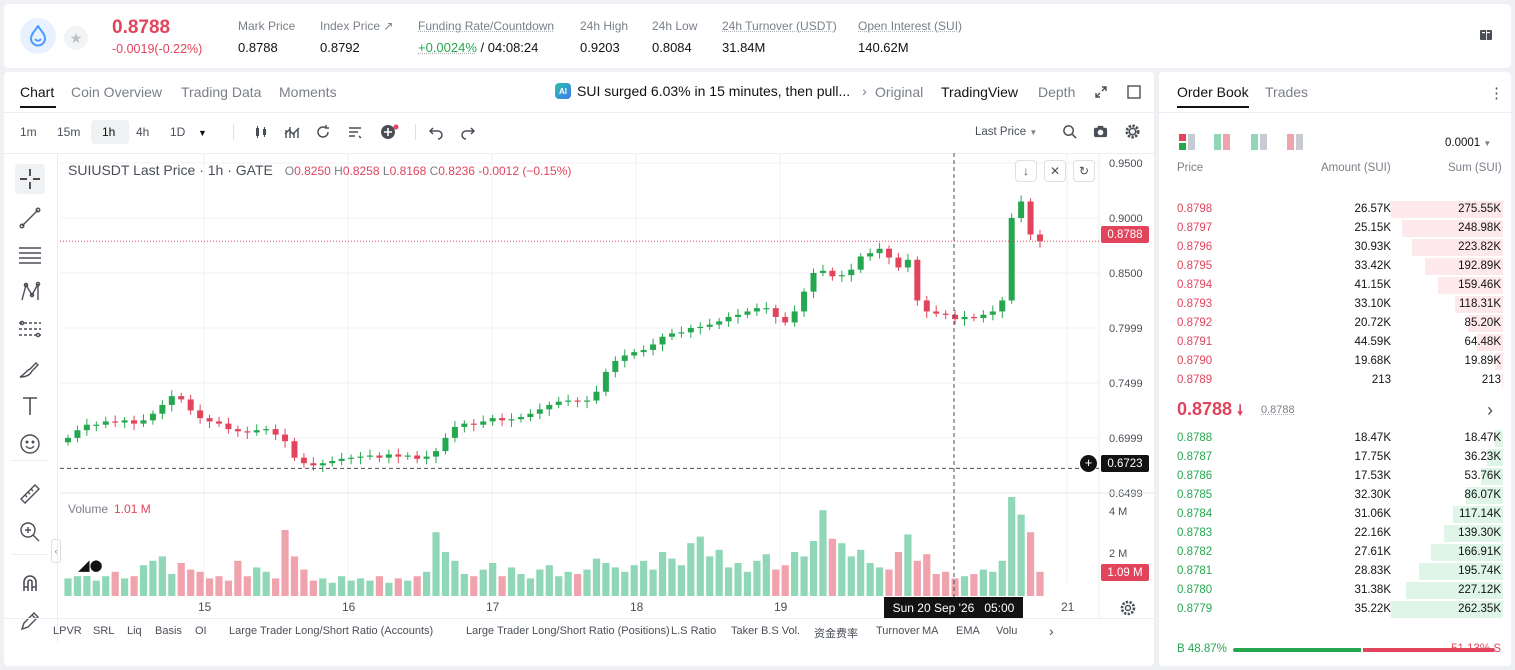 This screenshot has width=1515, height=670. What do you see at coordinates (67, 631) in the screenshot?
I see `indicator-0: LPVR` at bounding box center [67, 631].